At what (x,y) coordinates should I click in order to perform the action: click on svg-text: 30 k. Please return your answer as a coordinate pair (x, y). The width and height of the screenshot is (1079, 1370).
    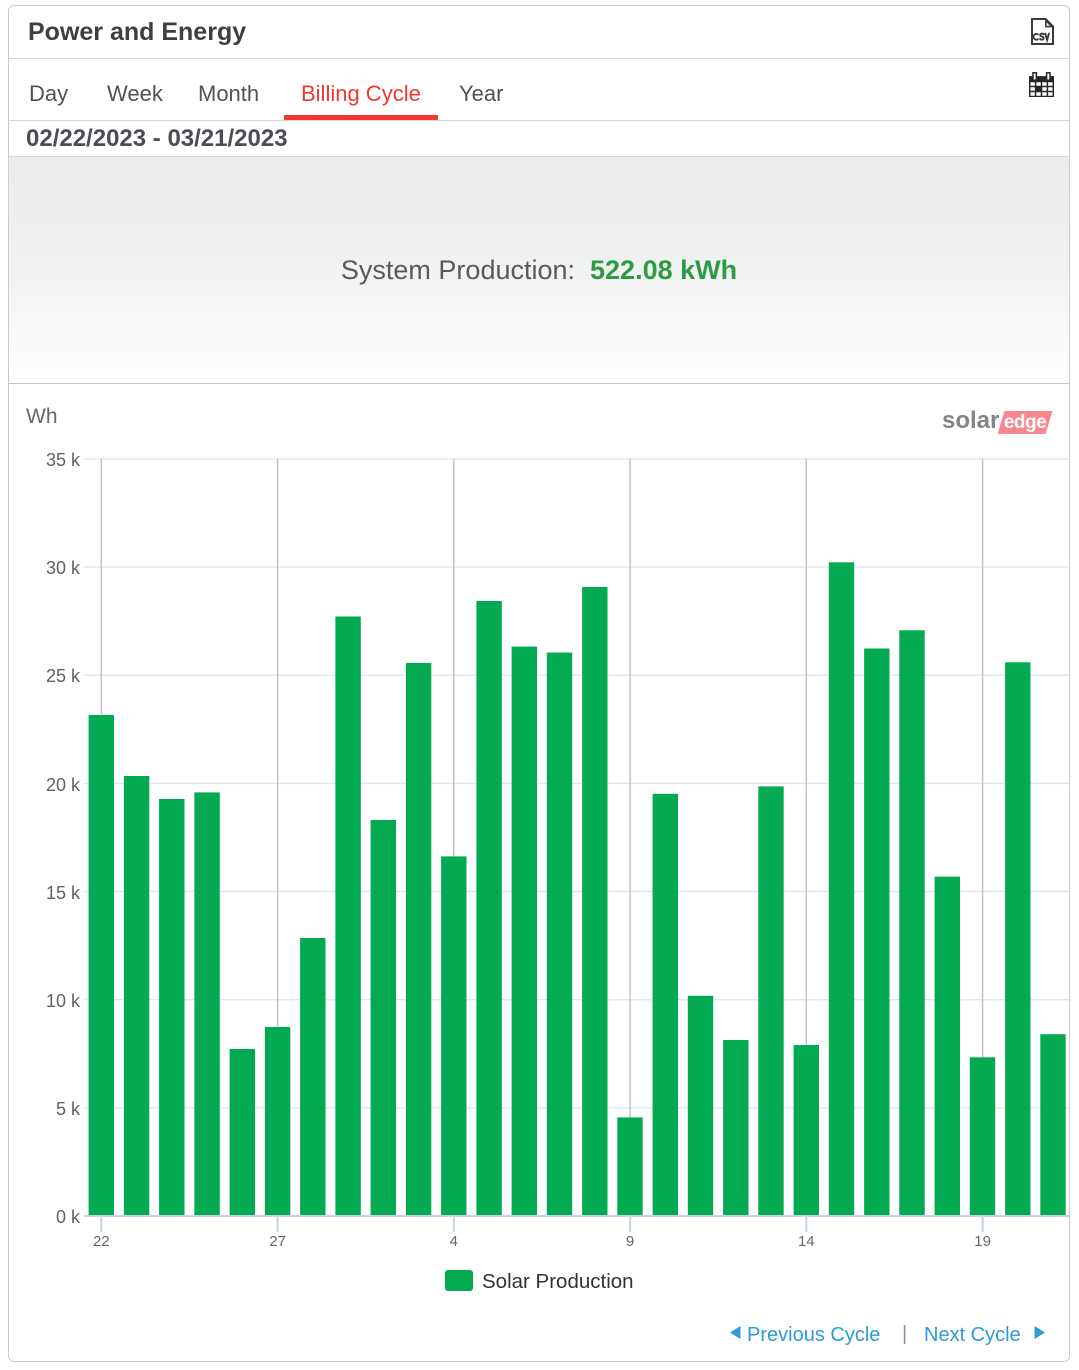
    Looking at the image, I should click on (63, 568).